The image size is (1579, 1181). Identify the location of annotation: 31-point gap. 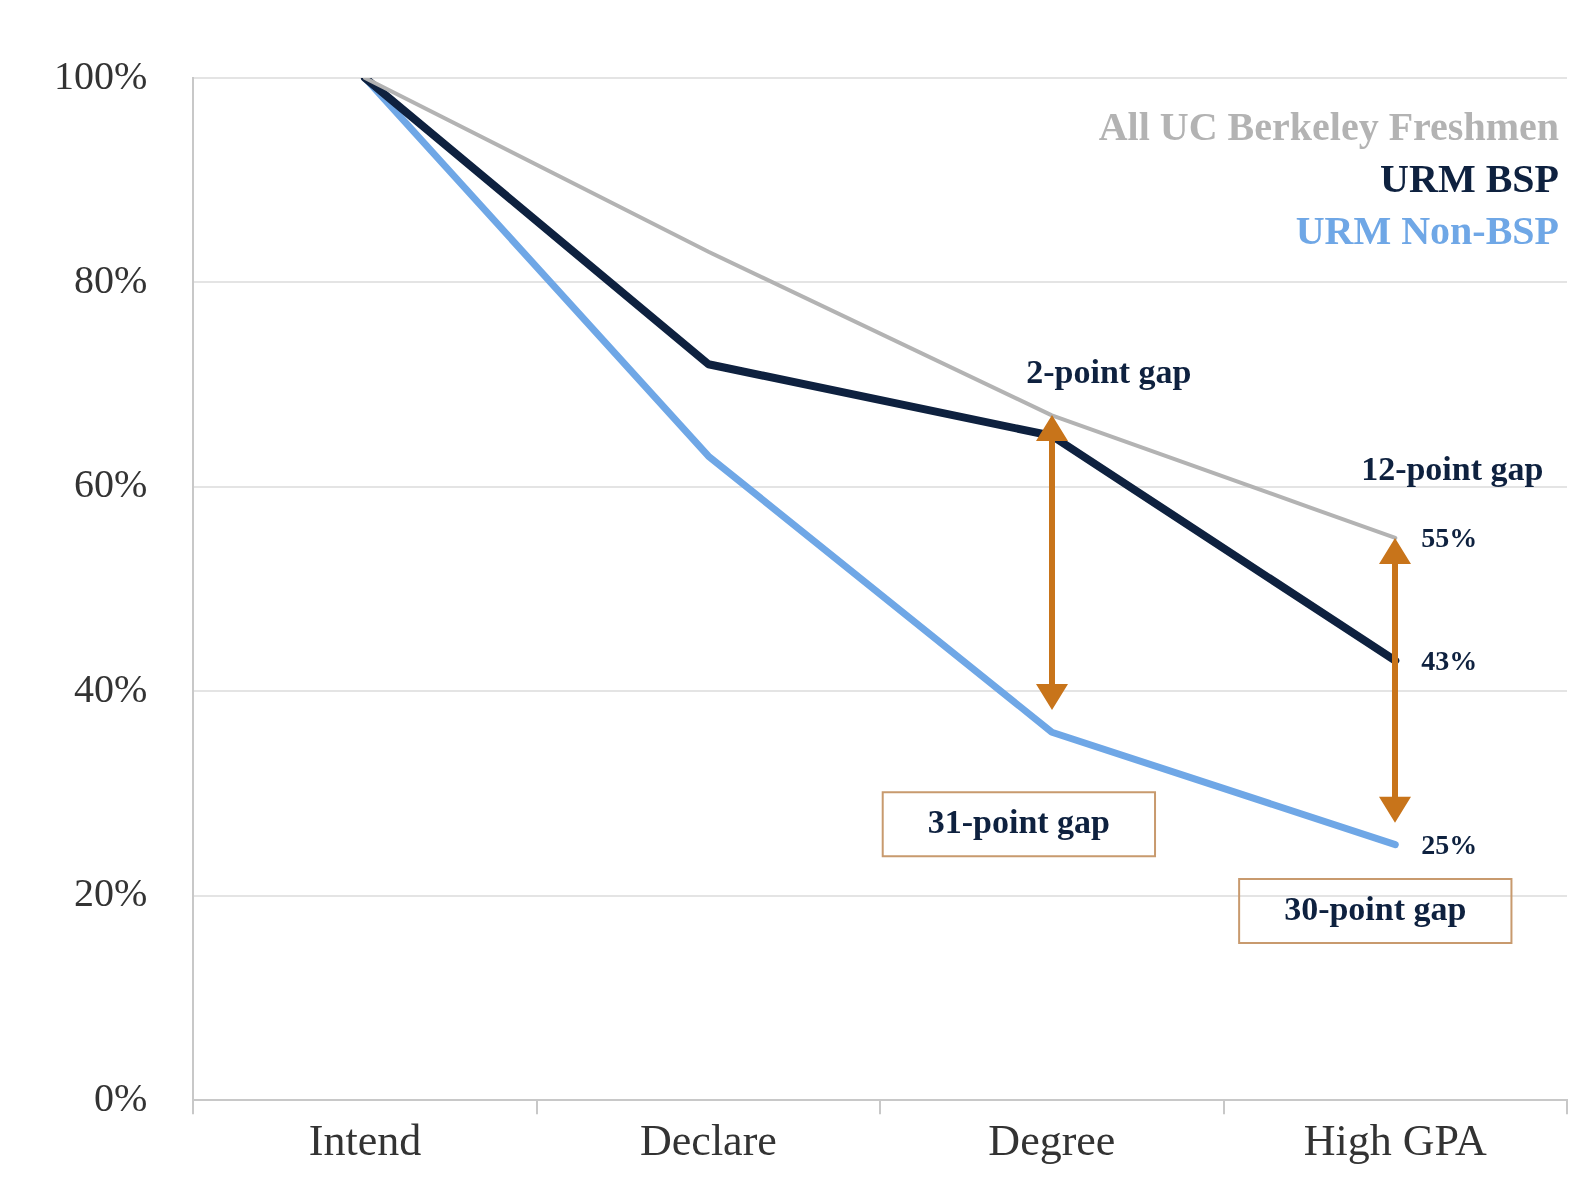
(1019, 821).